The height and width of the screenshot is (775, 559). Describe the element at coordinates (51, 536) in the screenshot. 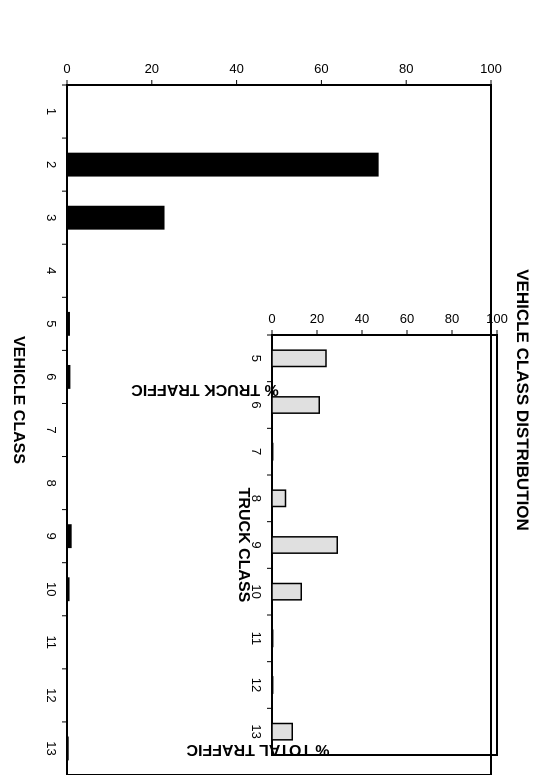

I see `main-x-tick-label: 9` at that location.